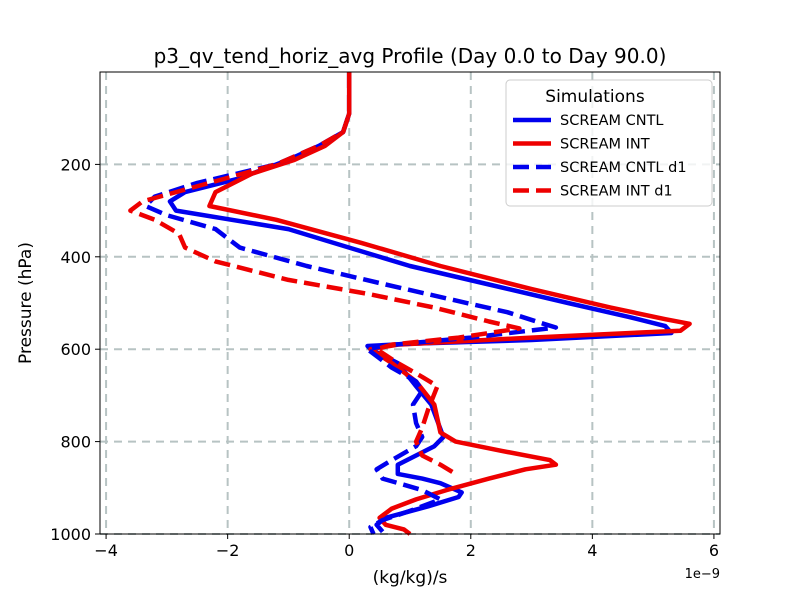  What do you see at coordinates (714, 550) in the screenshot?
I see `x-tick-label: 6` at bounding box center [714, 550].